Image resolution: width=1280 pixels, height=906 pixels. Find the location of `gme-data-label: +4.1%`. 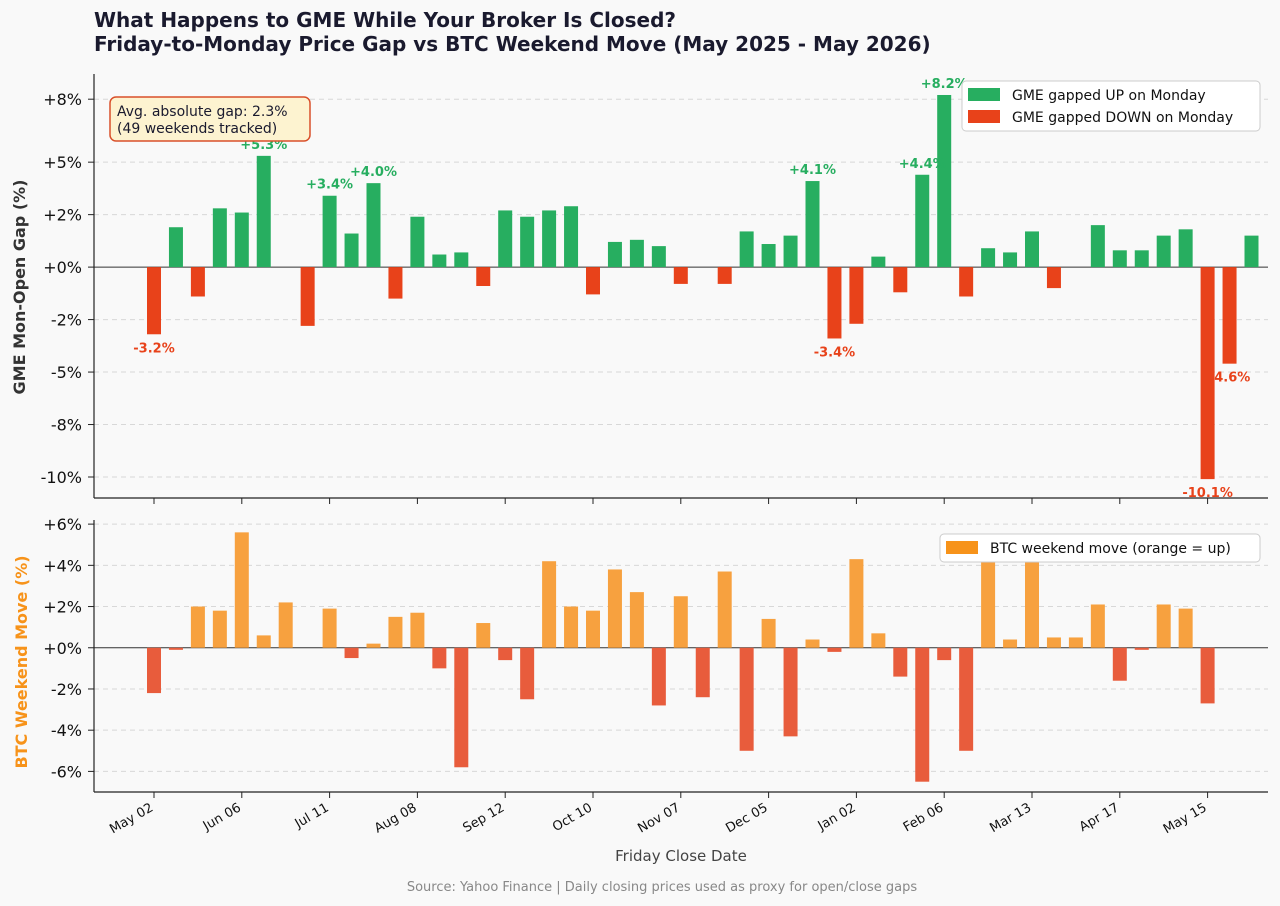

gme-data-label: +4.1% is located at coordinates (812, 170).